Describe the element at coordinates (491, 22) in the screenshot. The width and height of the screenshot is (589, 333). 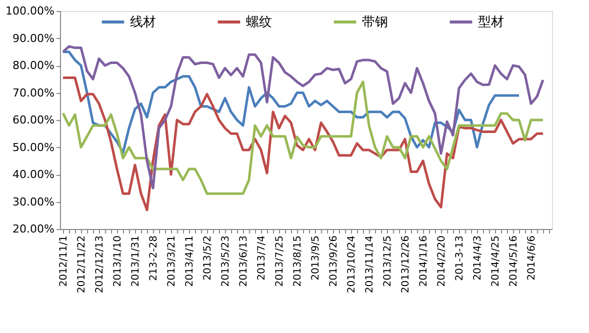
I see `legend-label: 型材` at that location.